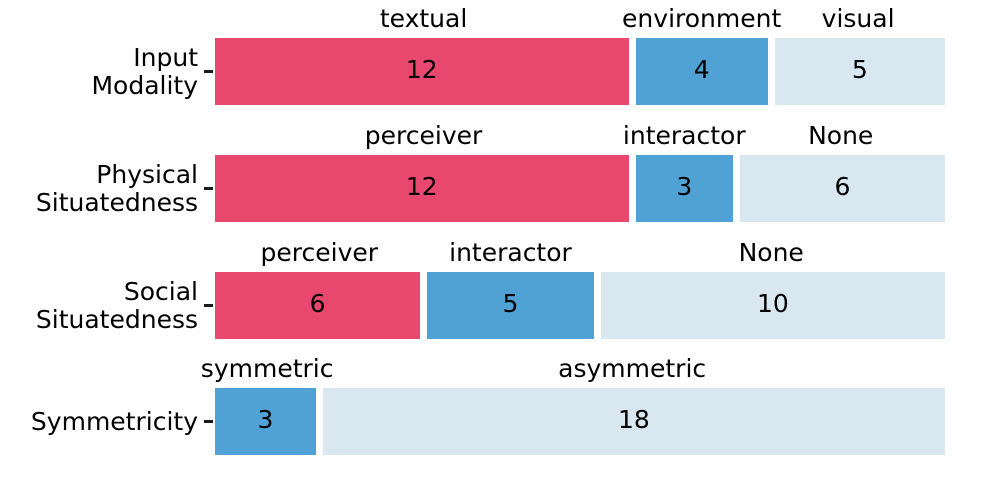 This screenshot has width=996, height=491. I want to click on bar-segment-interactor: 3, so click(684, 188).